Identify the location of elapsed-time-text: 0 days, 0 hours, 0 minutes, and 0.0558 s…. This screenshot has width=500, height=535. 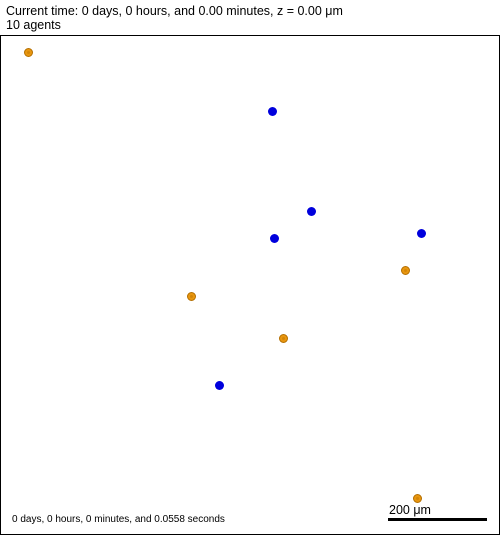
(118, 519).